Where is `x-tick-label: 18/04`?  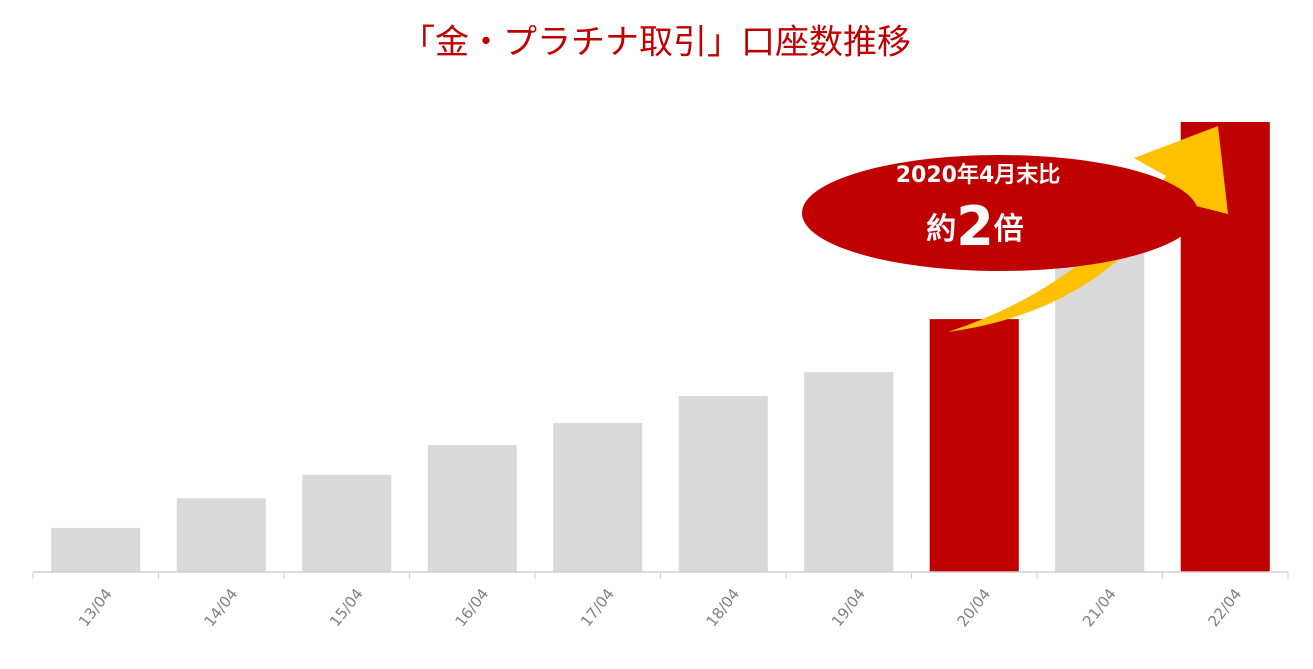
x-tick-label: 18/04 is located at coordinates (722, 607).